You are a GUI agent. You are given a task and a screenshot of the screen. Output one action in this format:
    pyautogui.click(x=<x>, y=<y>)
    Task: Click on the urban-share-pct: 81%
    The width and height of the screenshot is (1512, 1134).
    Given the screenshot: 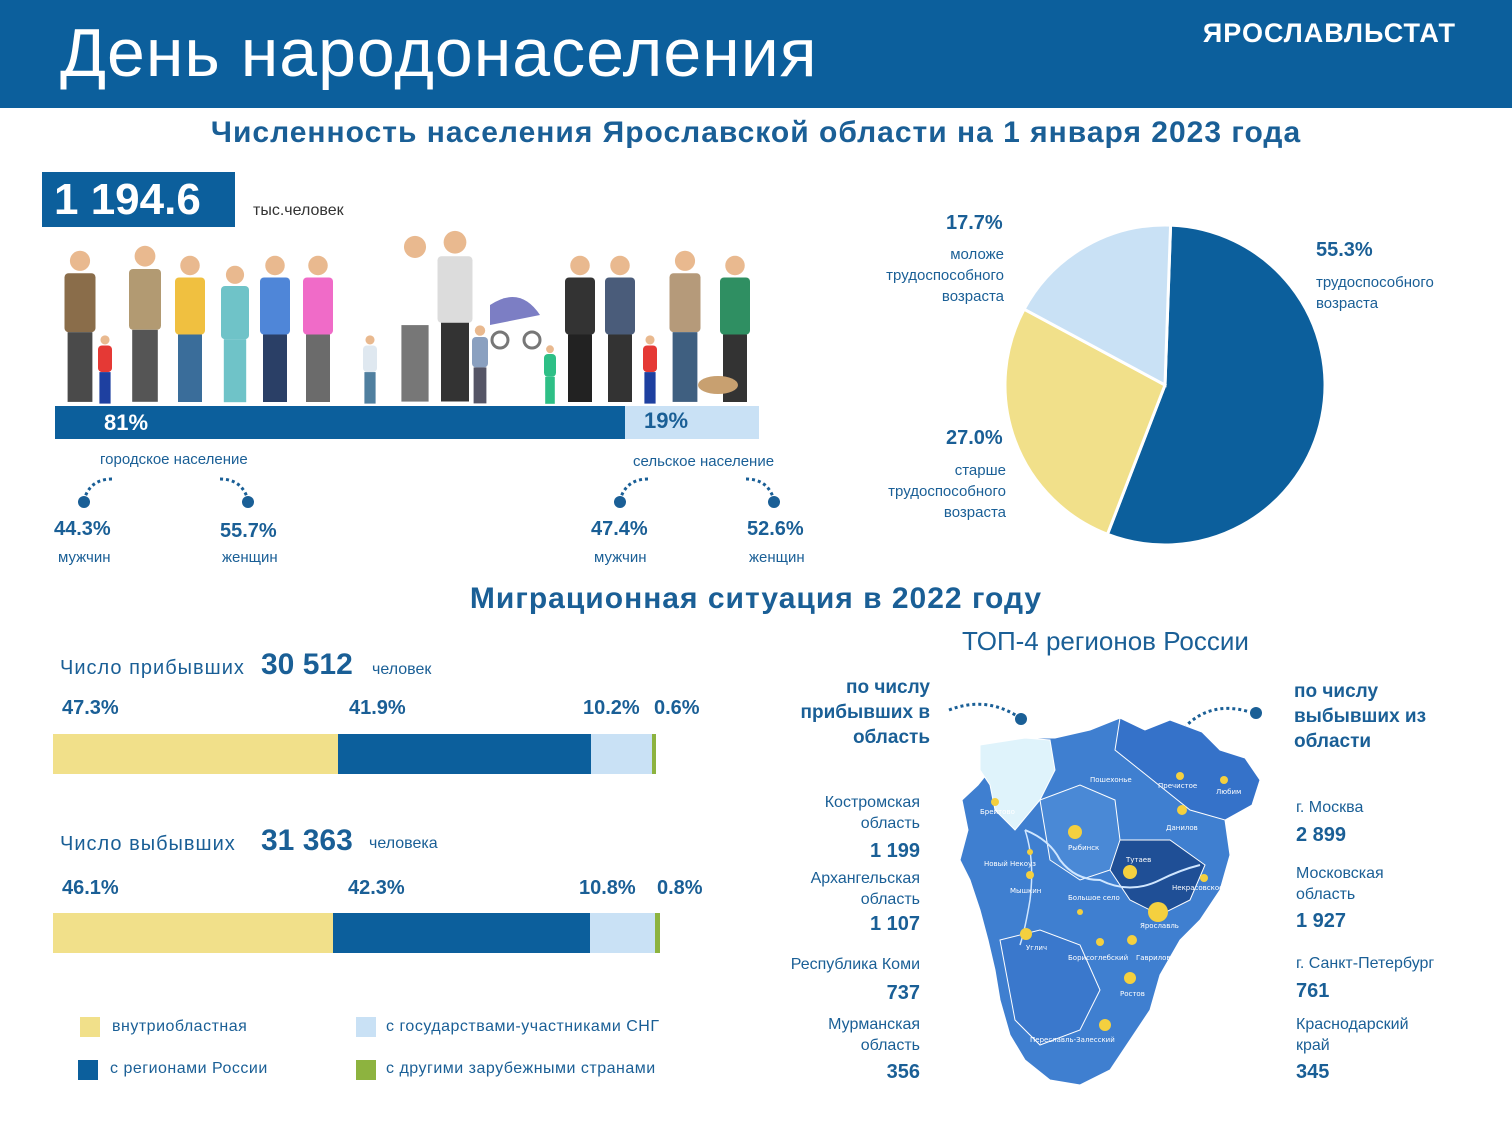 What is the action you would take?
    pyautogui.click(x=126, y=422)
    